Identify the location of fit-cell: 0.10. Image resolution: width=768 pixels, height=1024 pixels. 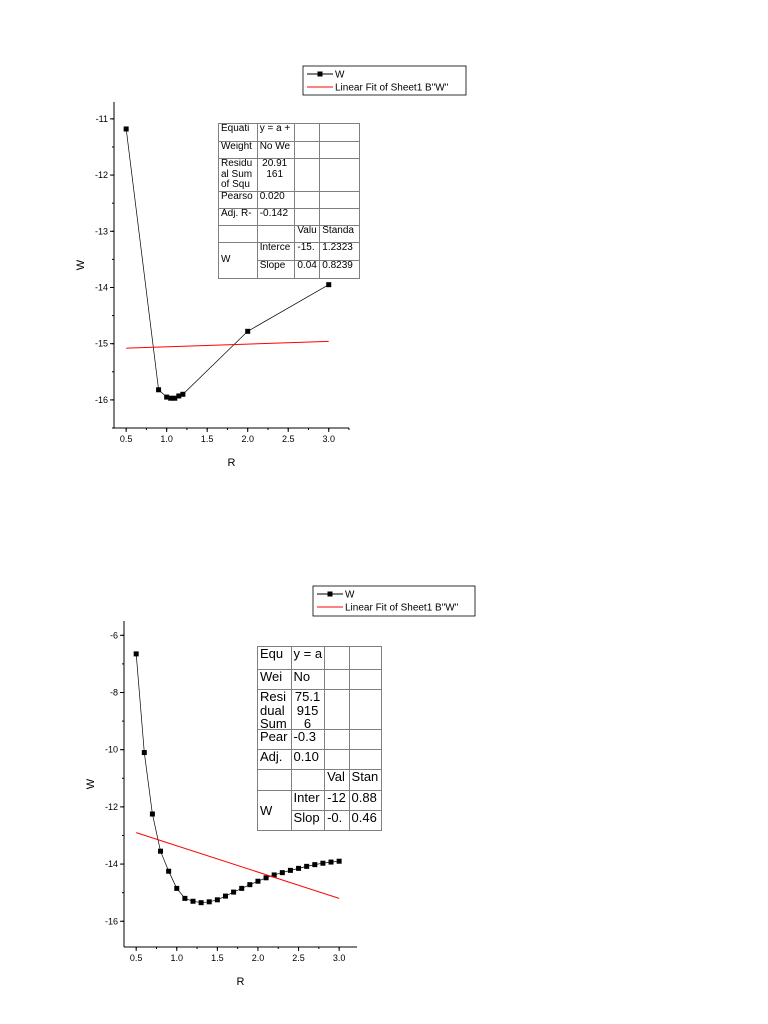
(308, 759).